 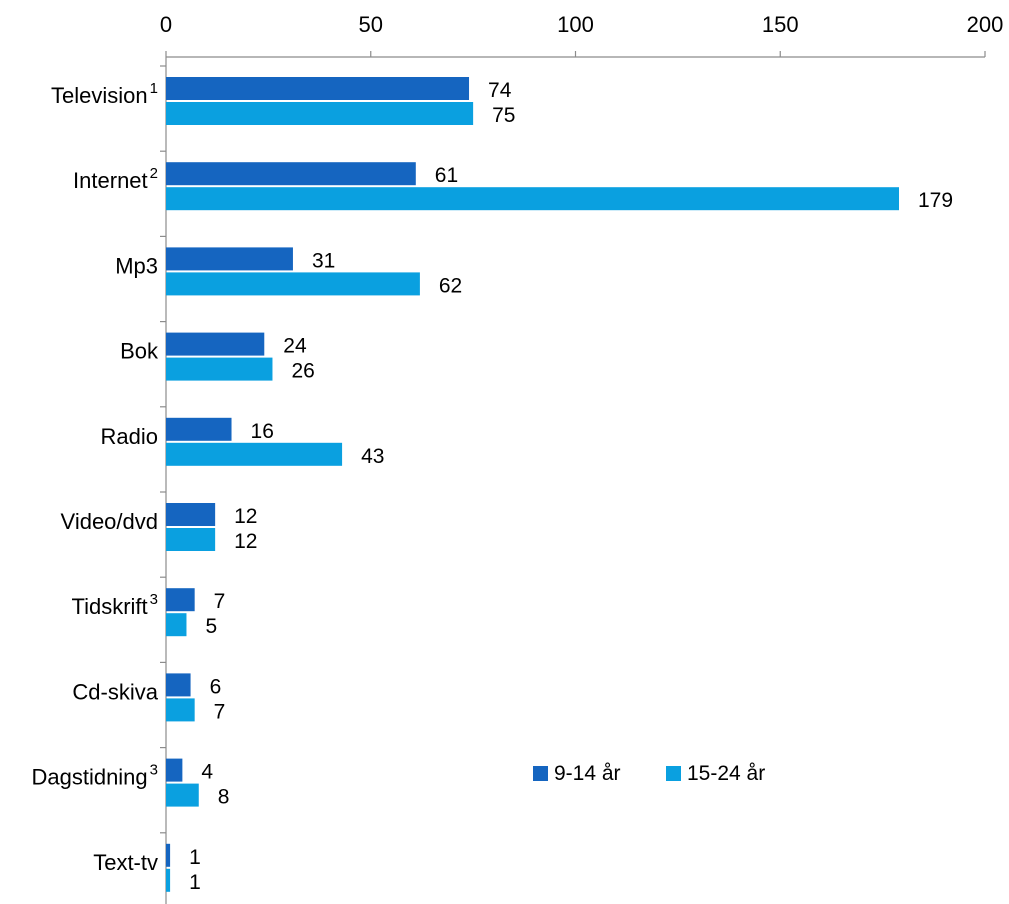 I want to click on data-label: 5, so click(x=211, y=626).